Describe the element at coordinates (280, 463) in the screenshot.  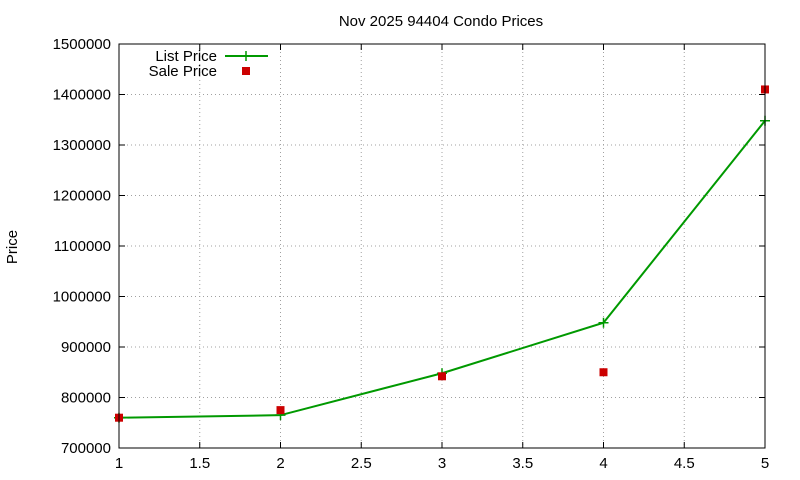
I see `x-tick-label: 2` at that location.